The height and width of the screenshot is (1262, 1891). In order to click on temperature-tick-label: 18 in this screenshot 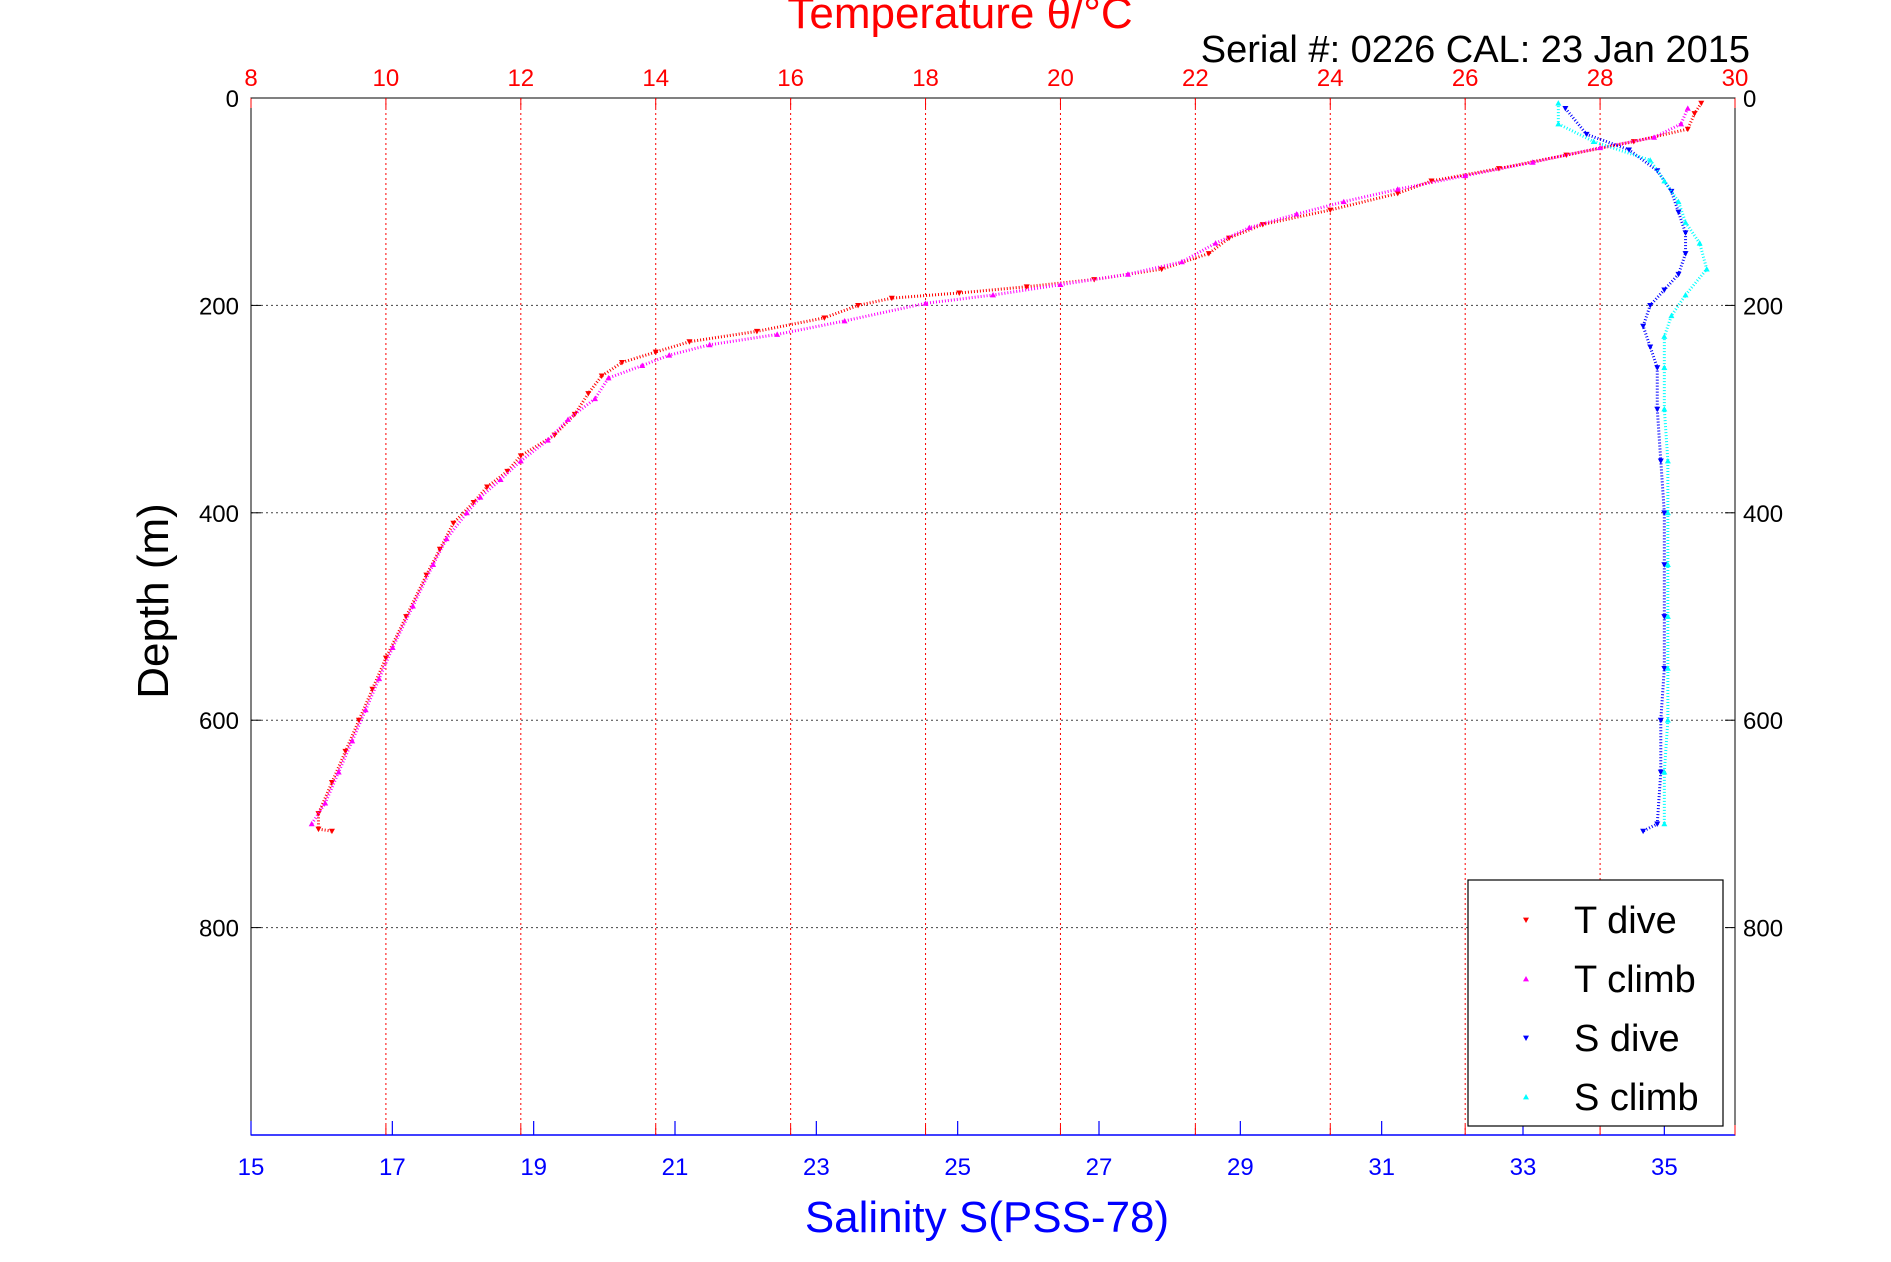, I will do `click(925, 78)`.